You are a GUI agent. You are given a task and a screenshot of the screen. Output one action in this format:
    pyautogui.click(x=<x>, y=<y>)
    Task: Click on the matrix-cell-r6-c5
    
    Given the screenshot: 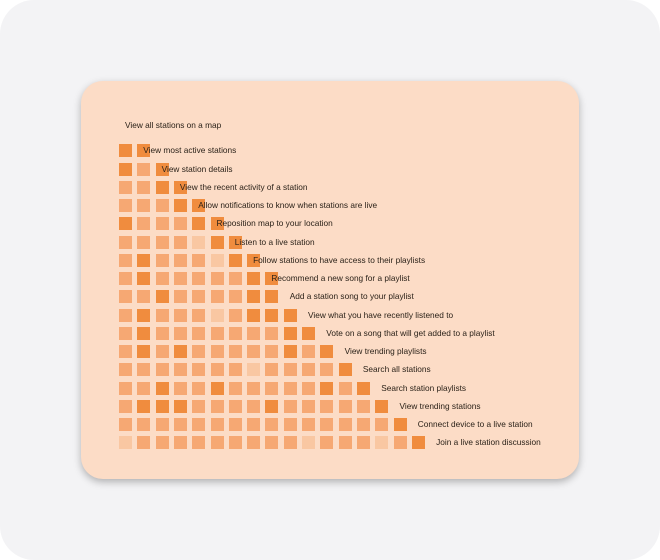 What is the action you would take?
    pyautogui.click(x=199, y=224)
    